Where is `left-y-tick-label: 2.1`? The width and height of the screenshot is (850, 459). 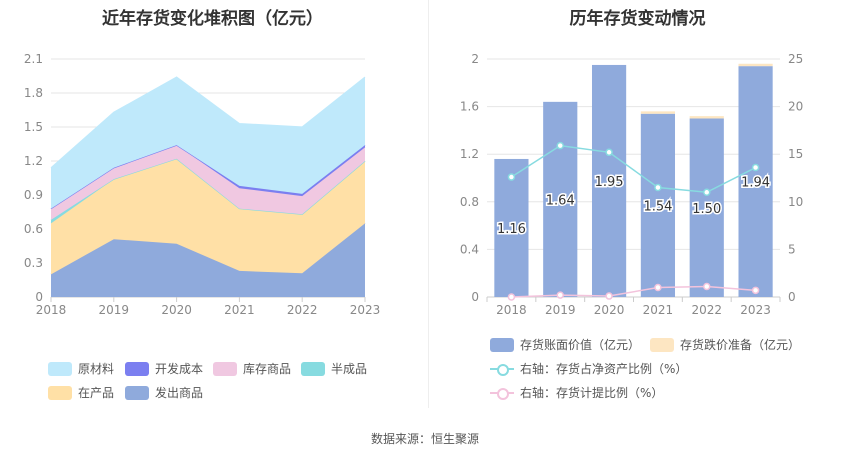
left-y-tick-label: 2.1 is located at coordinates (33, 59).